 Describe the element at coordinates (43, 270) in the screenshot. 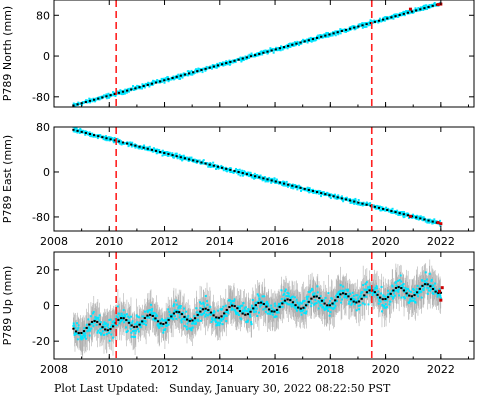

I see `y-tick-label: 20` at that location.